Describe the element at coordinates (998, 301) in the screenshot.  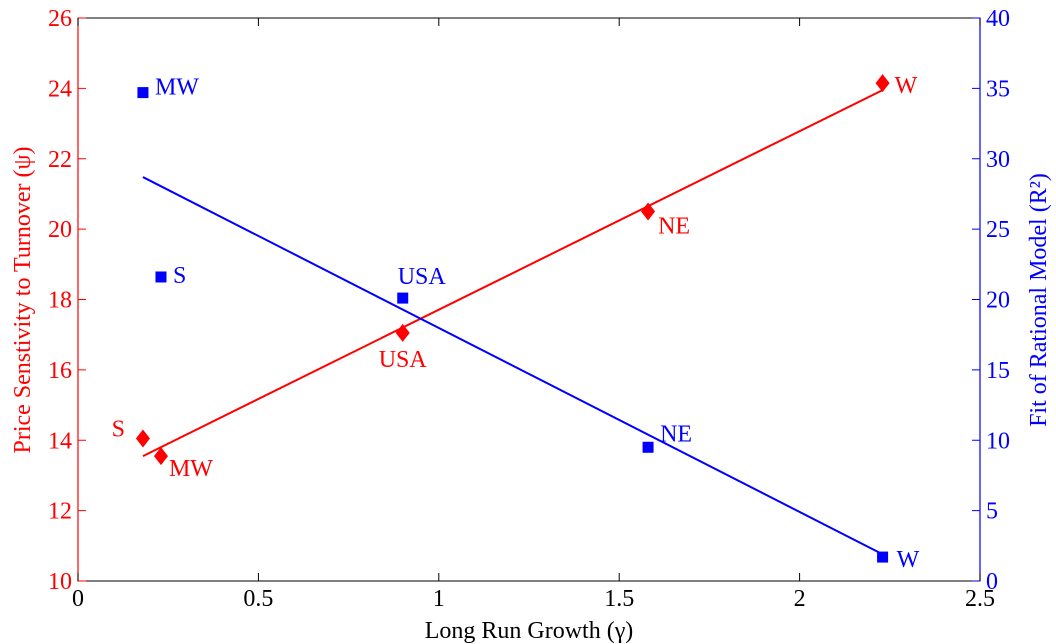
I see `right-y-tick-label: 20` at that location.